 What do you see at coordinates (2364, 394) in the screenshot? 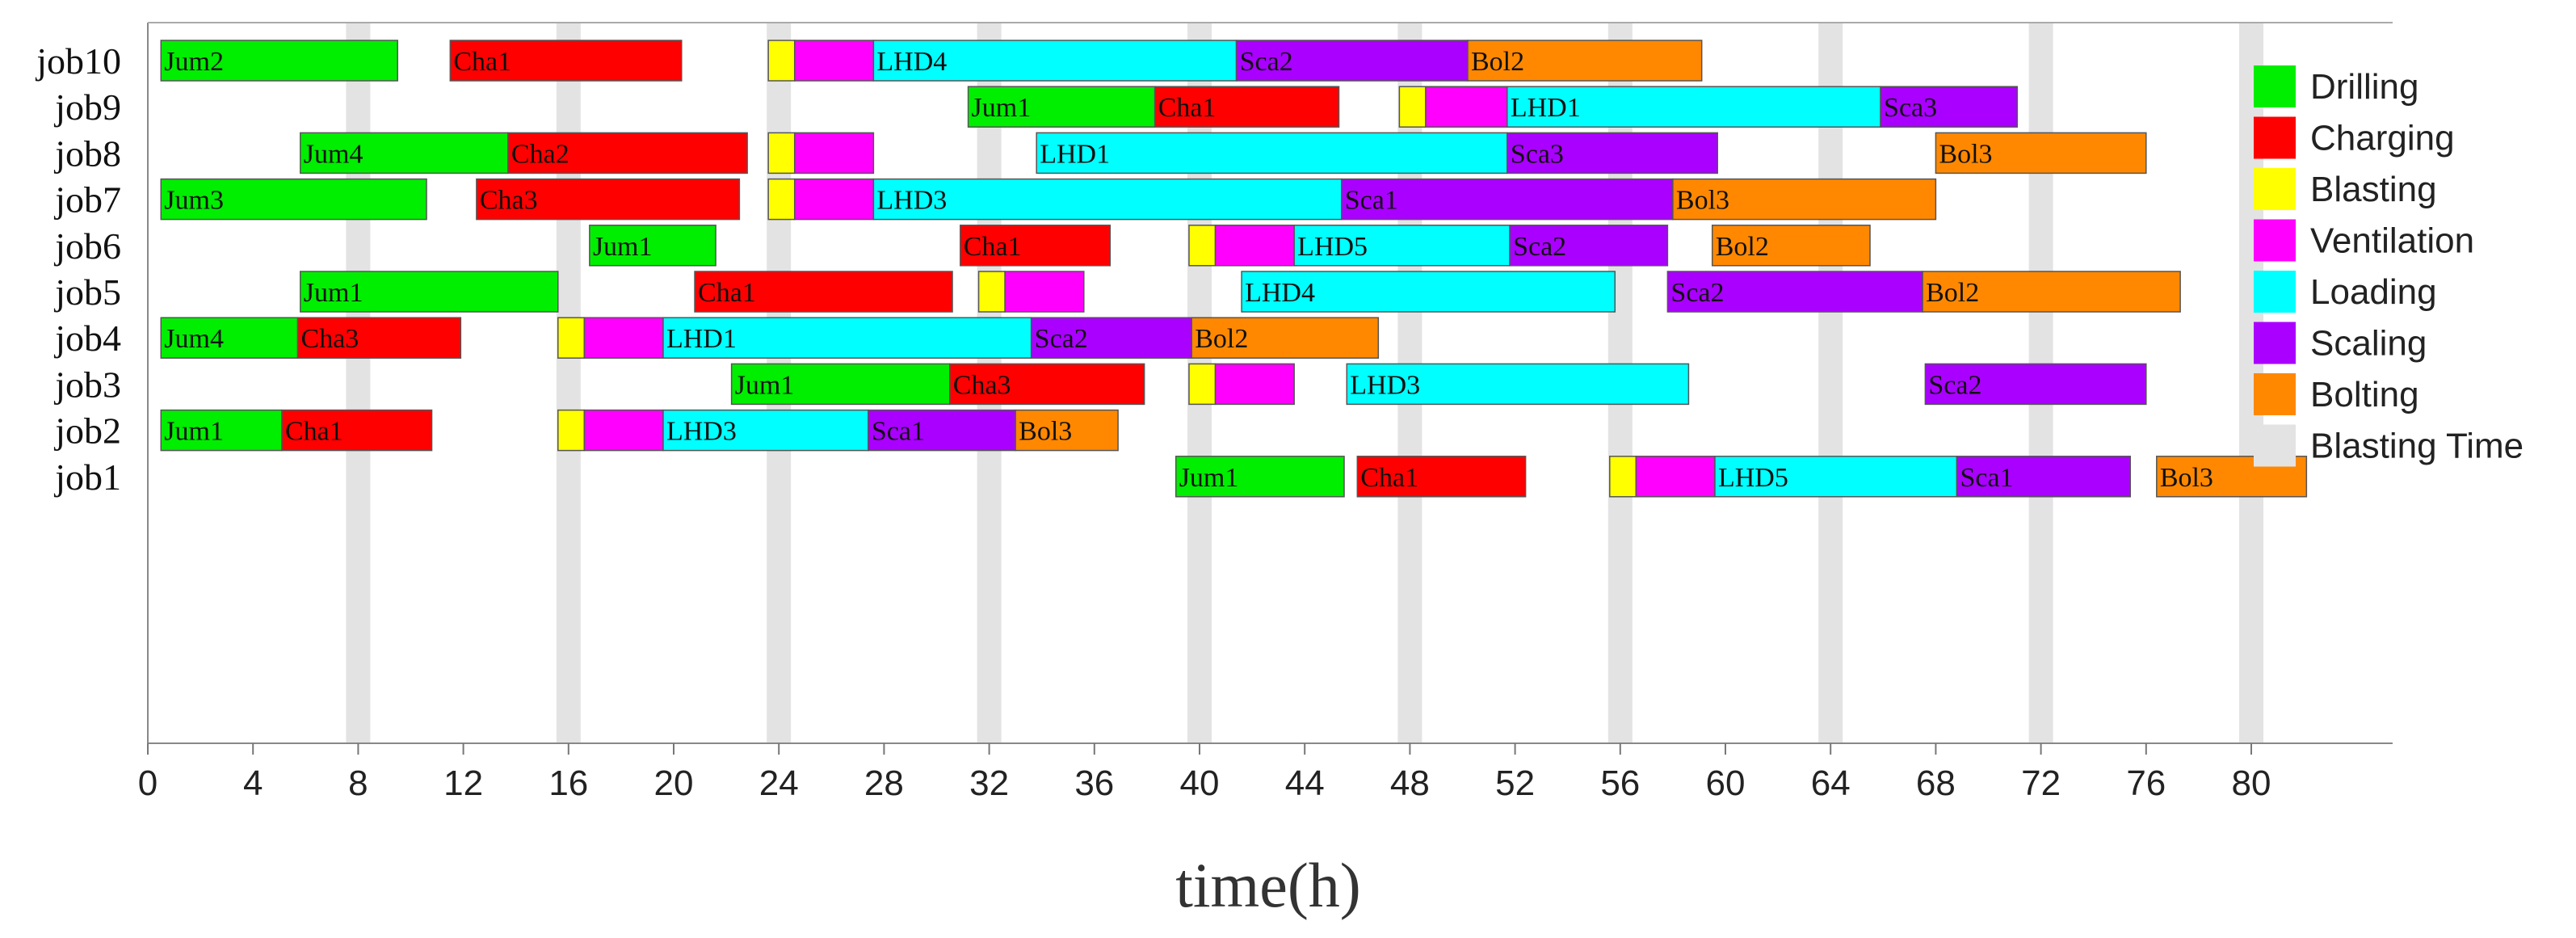
I see `legend-label: Bolting` at bounding box center [2364, 394].